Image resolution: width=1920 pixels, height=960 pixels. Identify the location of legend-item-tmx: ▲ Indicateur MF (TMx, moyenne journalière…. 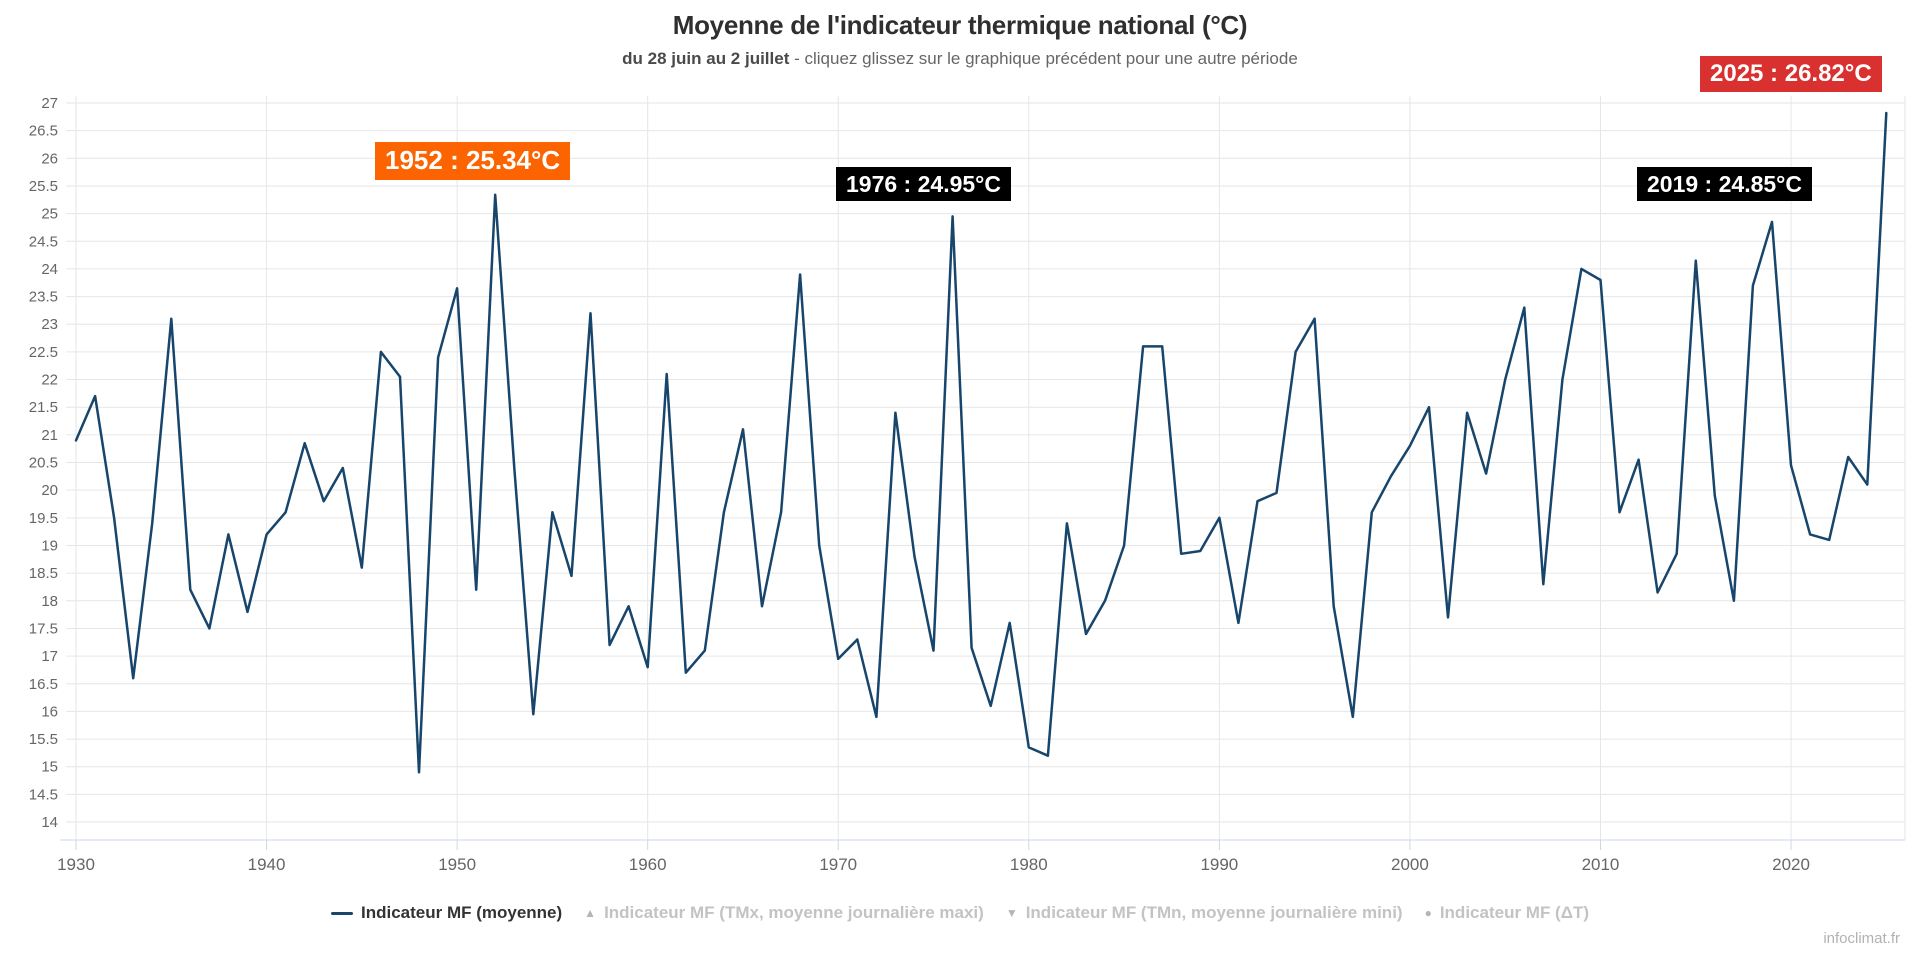
(784, 913).